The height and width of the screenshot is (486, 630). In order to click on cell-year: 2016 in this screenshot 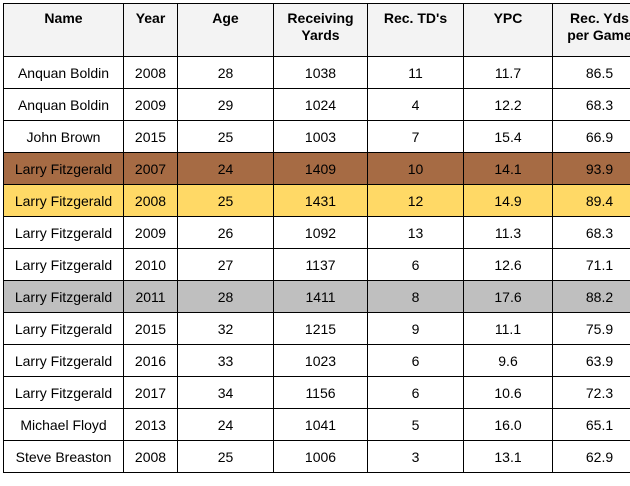, I will do `click(150, 360)`.